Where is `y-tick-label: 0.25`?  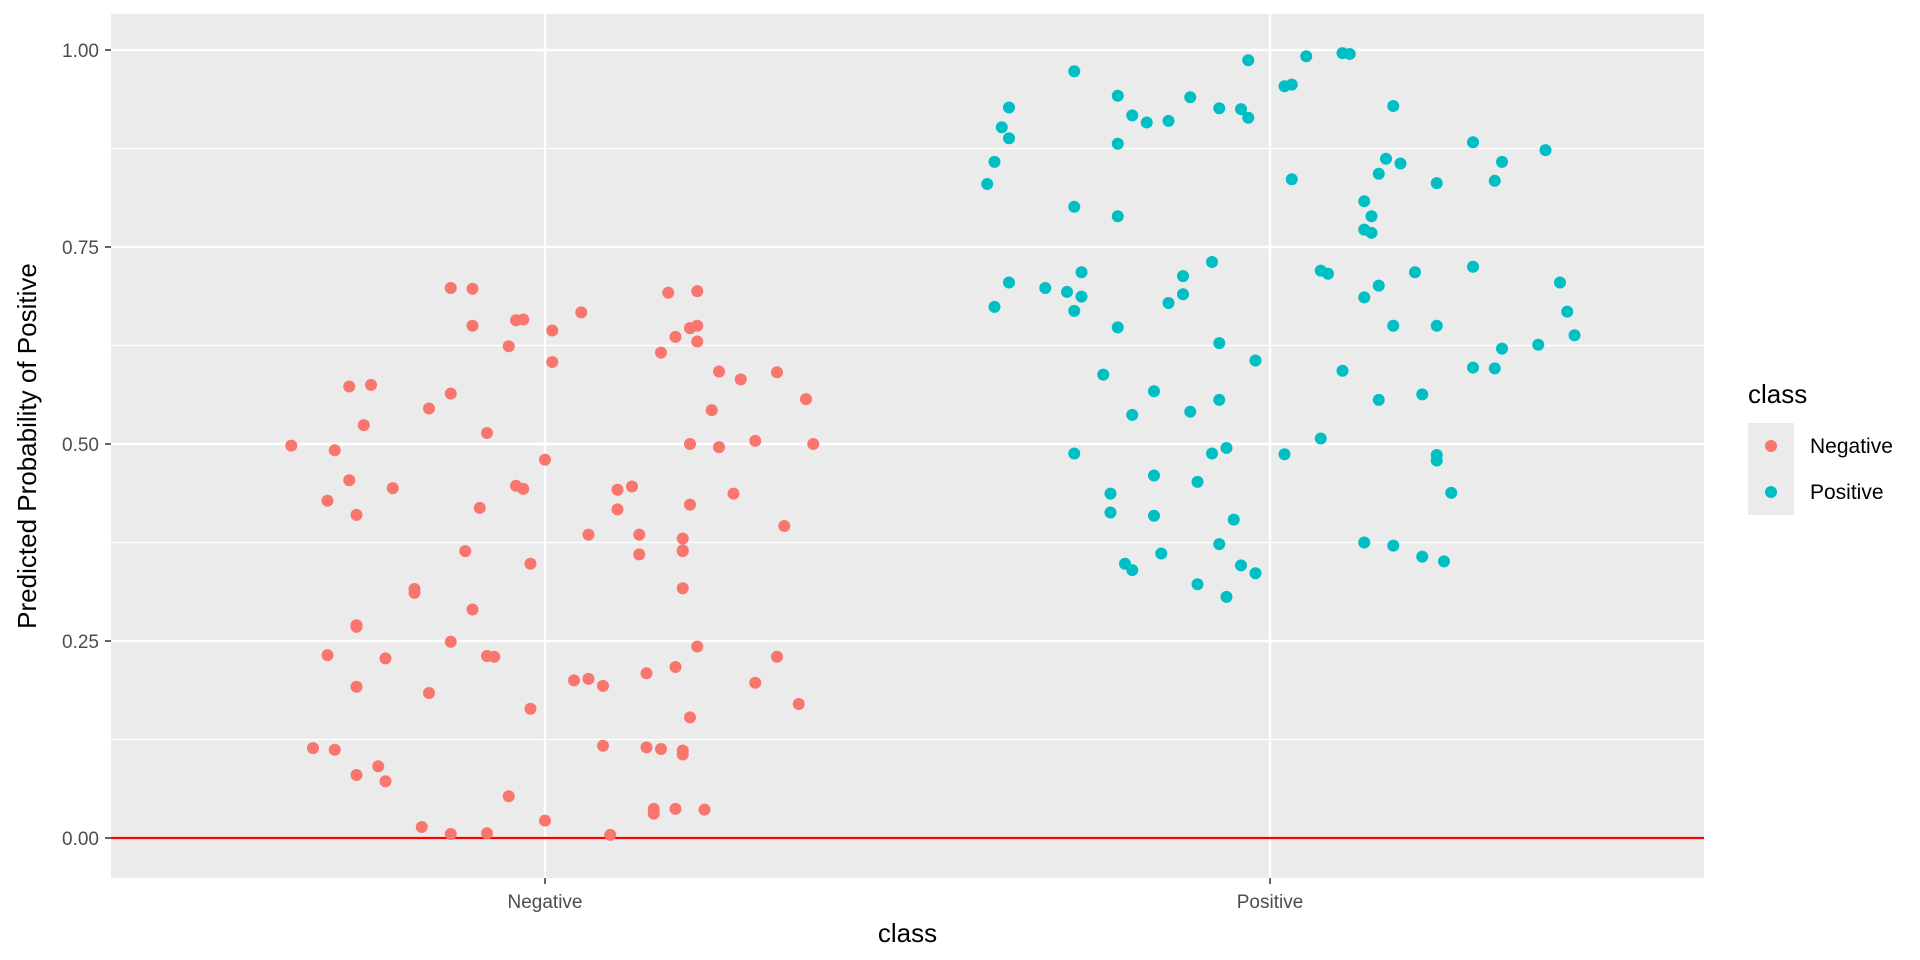 y-tick-label: 0.25 is located at coordinates (80, 642).